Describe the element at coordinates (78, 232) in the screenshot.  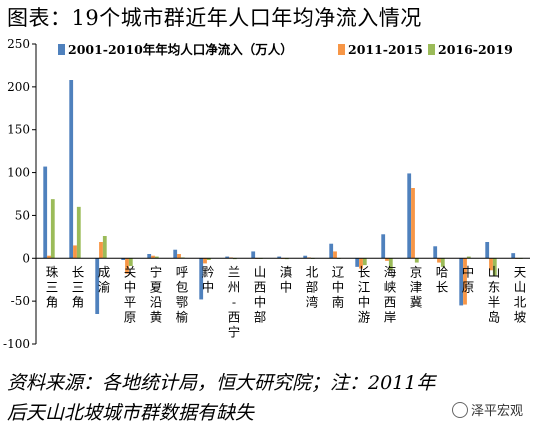
I see `bar-series-3-长三角` at that location.